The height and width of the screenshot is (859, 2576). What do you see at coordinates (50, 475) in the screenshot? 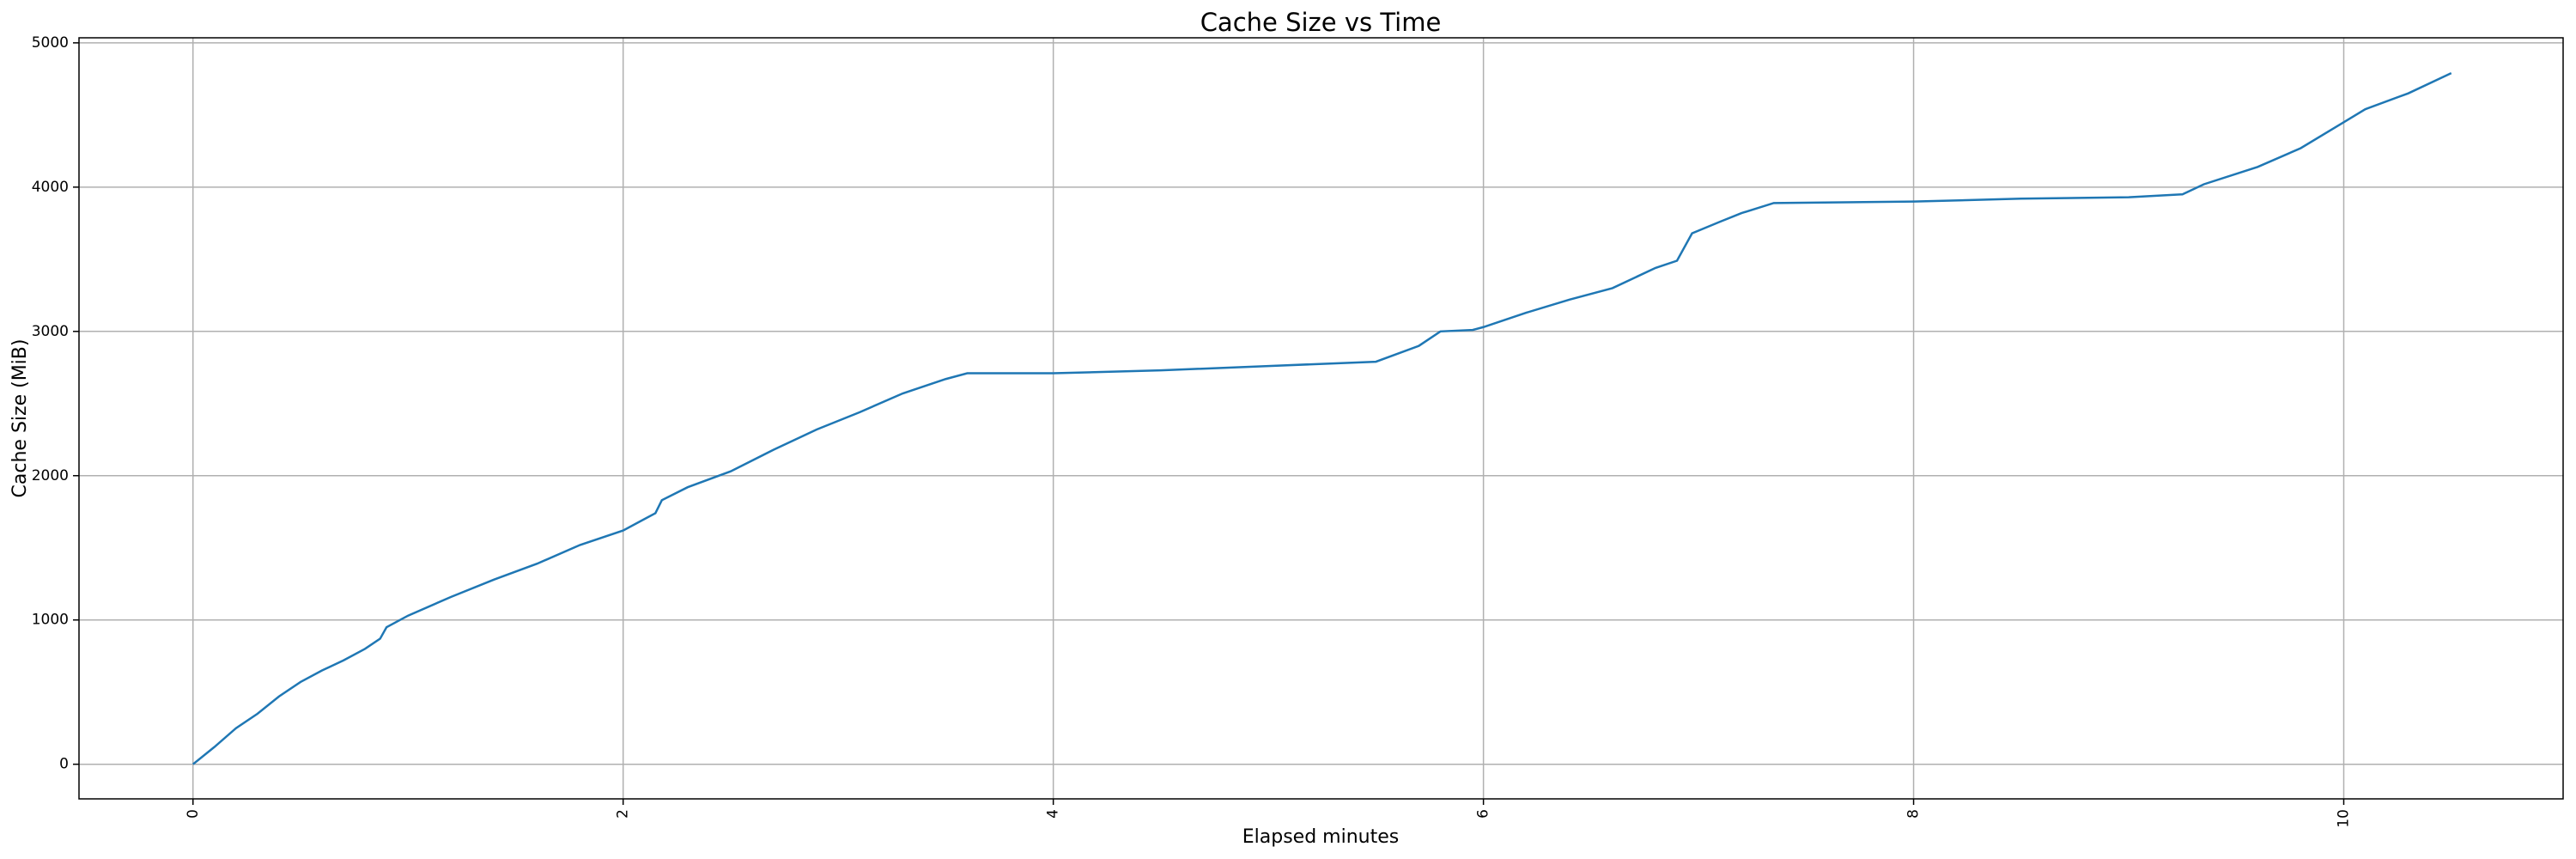
I see `y-tick-label: 2000` at bounding box center [50, 475].